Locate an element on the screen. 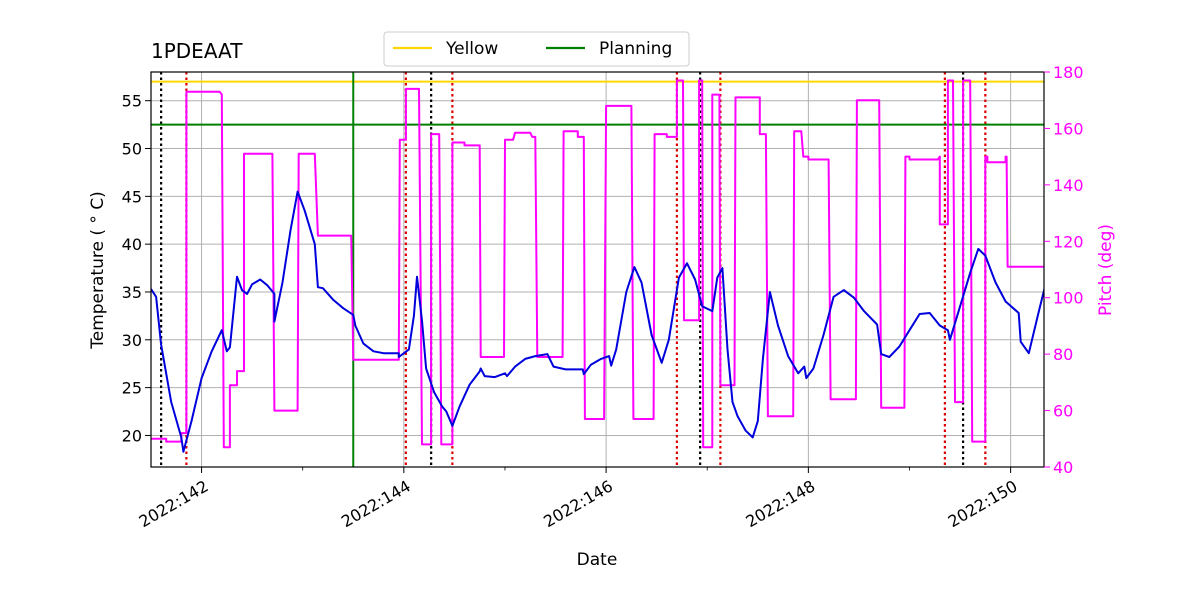  legend: Yellow Planning is located at coordinates (536, 49).